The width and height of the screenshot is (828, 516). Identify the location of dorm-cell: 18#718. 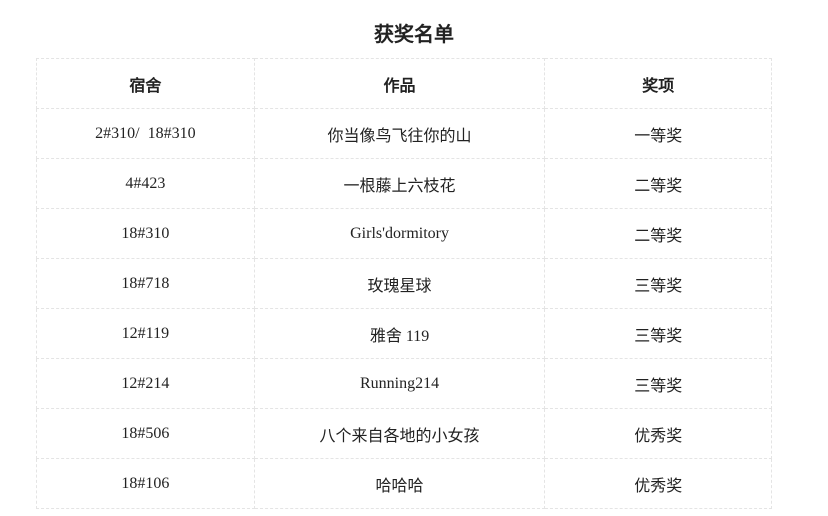
(145, 283).